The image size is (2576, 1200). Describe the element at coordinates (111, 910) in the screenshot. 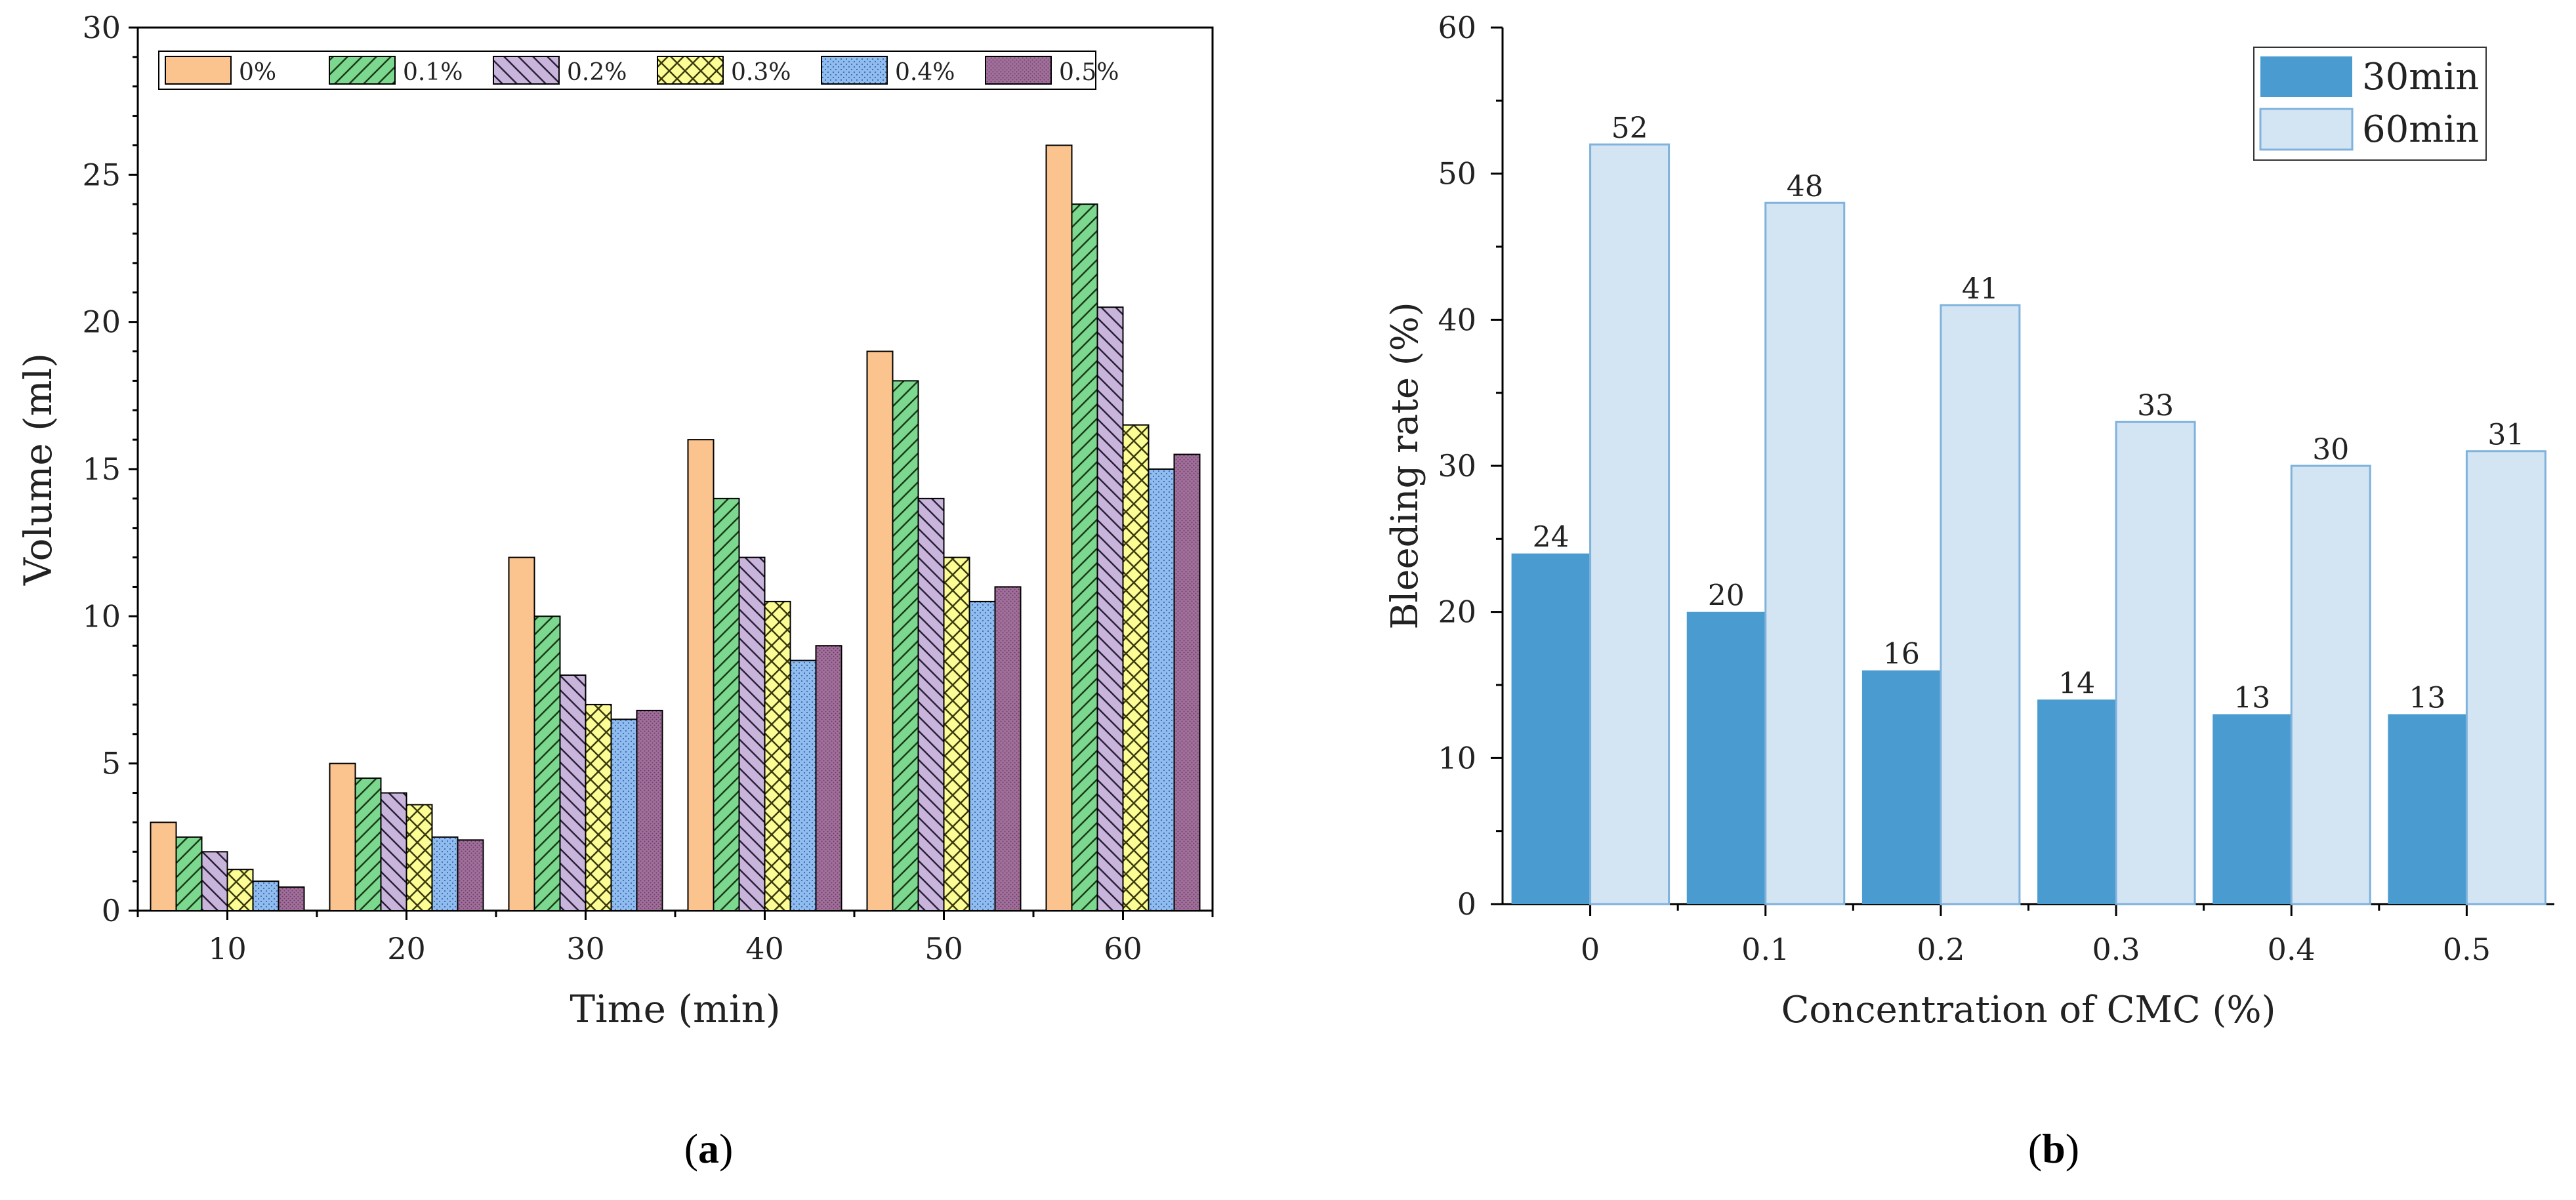

I see `y-tick-label-a: 0` at that location.